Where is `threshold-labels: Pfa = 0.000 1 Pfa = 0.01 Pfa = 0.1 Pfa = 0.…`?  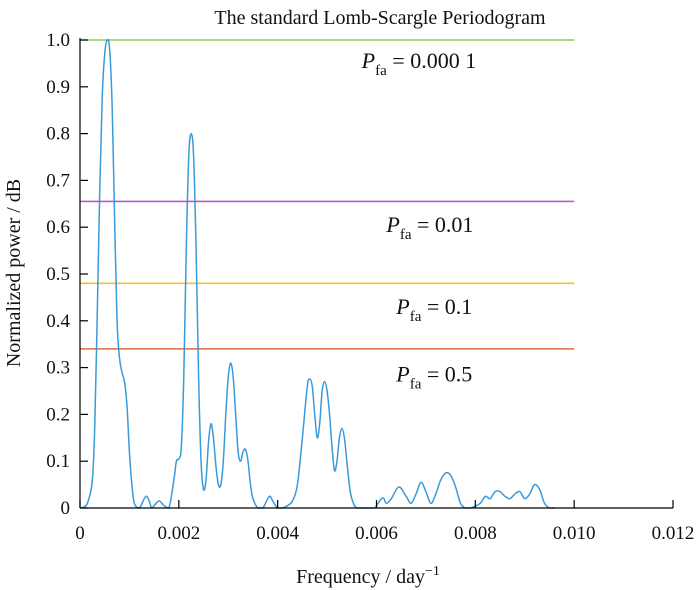 threshold-labels: Pfa = 0.000 1 Pfa = 0.01 Pfa = 0.1 Pfa = 0.… is located at coordinates (419, 220).